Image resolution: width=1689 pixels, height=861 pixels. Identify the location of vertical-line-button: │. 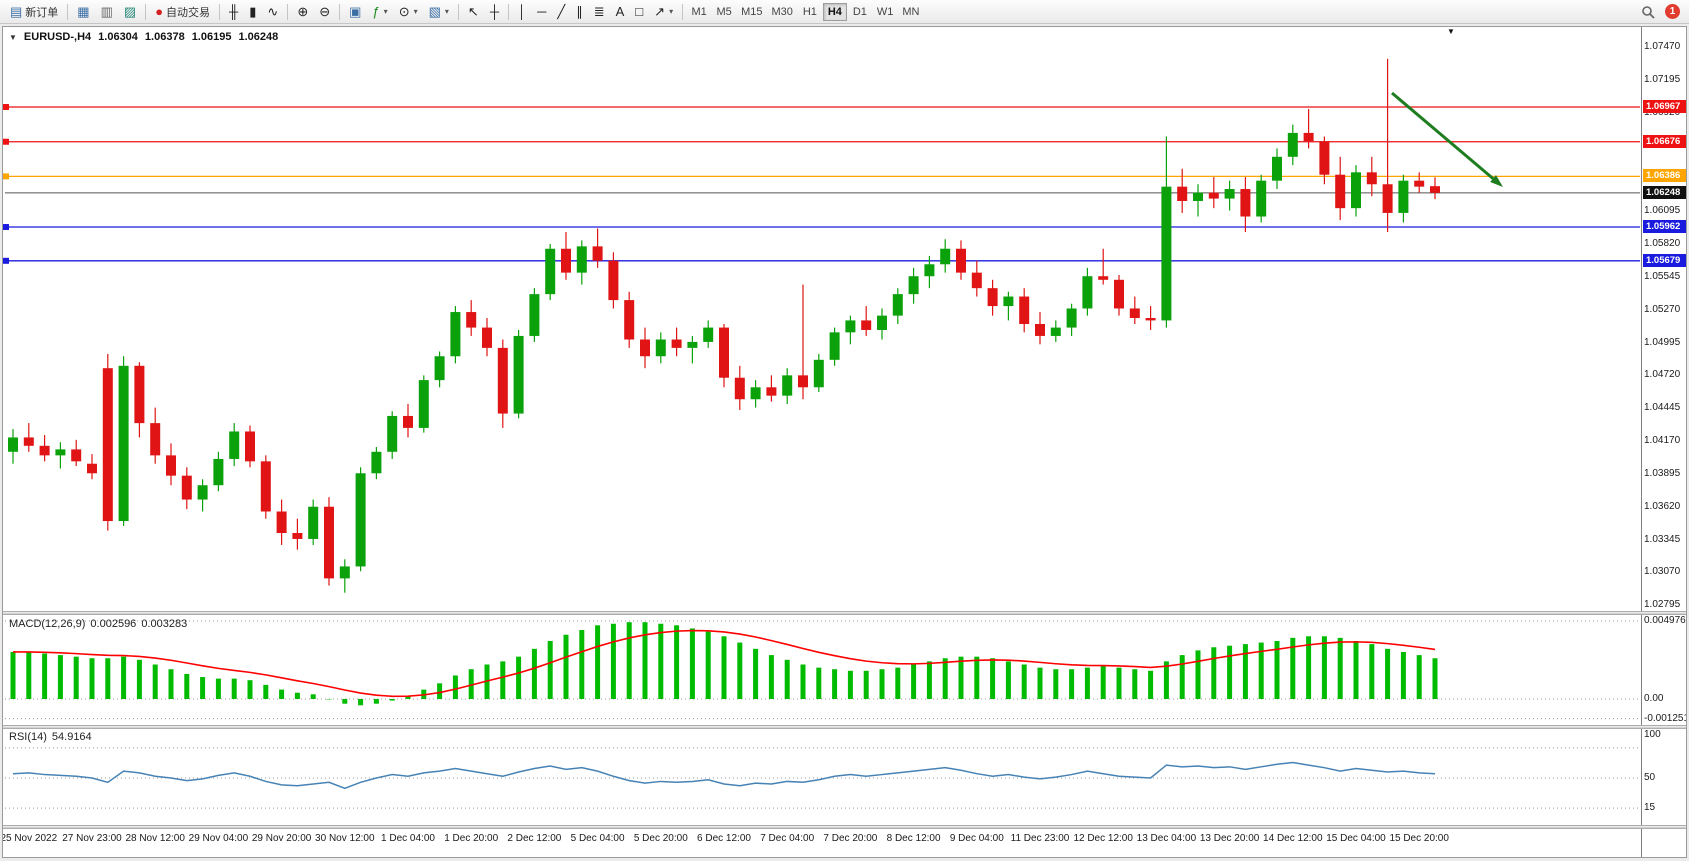
(522, 12).